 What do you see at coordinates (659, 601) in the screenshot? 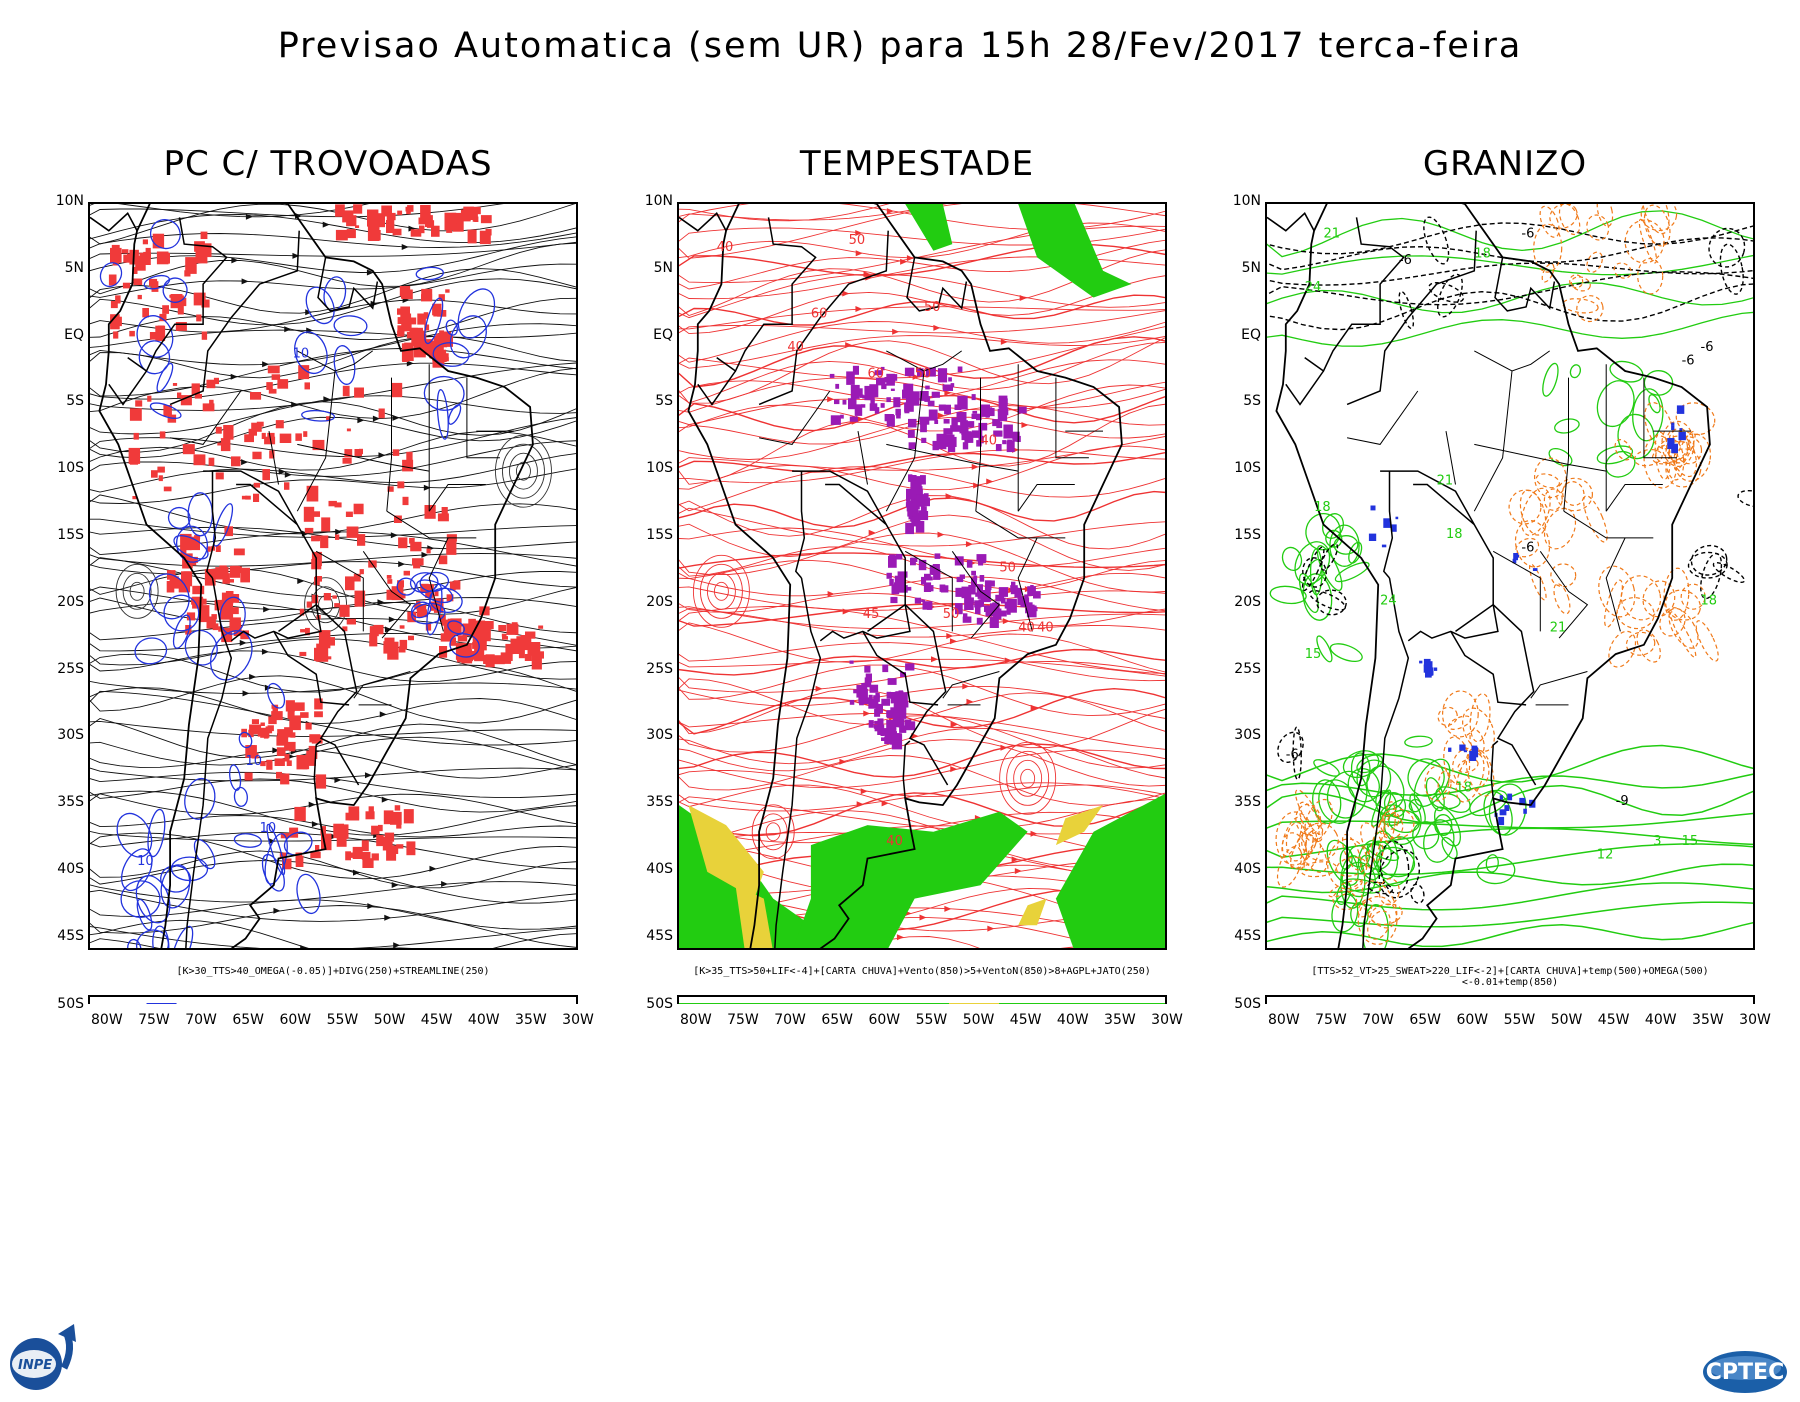
I see `lat-label: 20S` at bounding box center [659, 601].